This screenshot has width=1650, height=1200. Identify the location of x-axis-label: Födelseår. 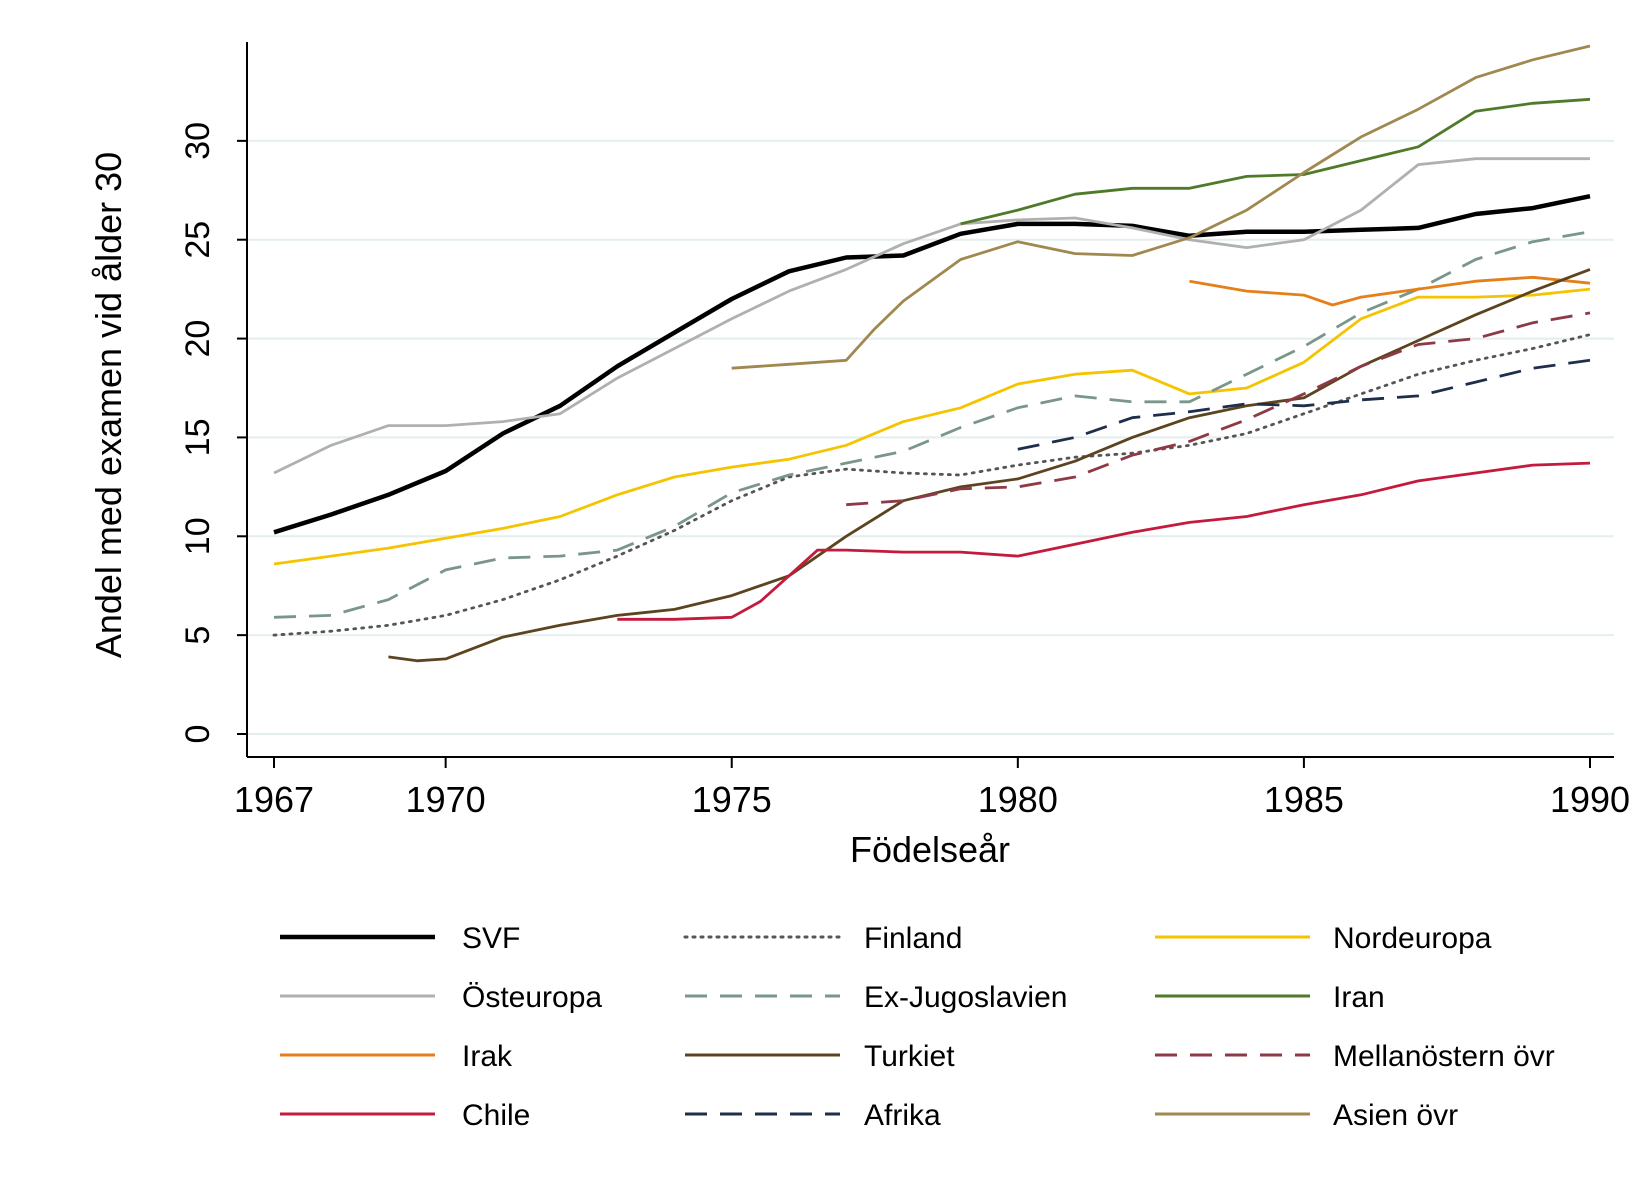
(930, 849).